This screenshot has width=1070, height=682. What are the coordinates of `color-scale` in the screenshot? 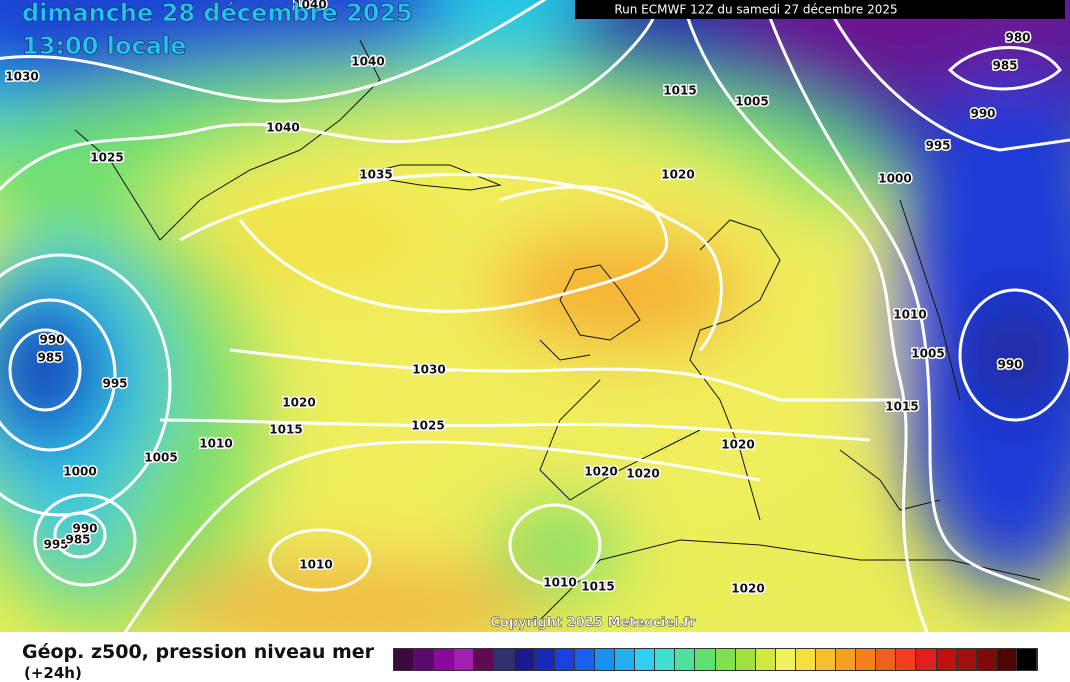 It's located at (715, 659).